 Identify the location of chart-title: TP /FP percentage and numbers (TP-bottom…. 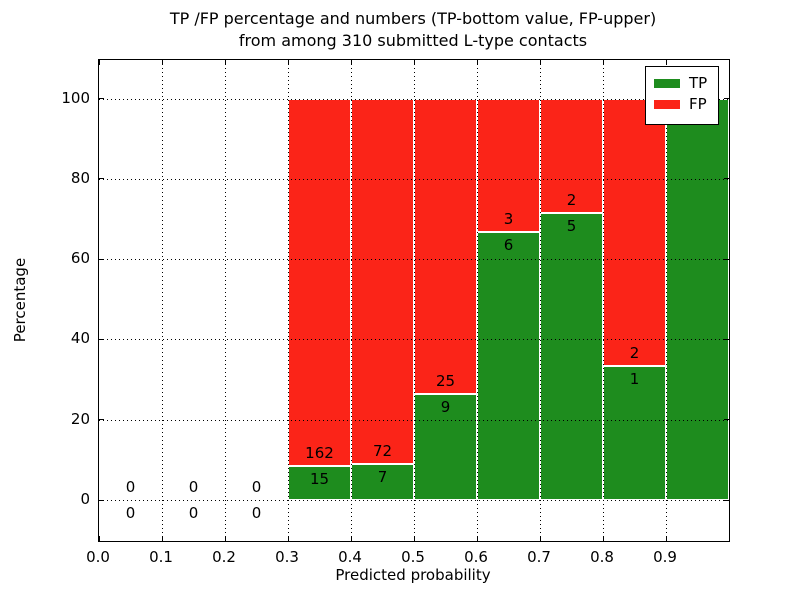
(413, 30).